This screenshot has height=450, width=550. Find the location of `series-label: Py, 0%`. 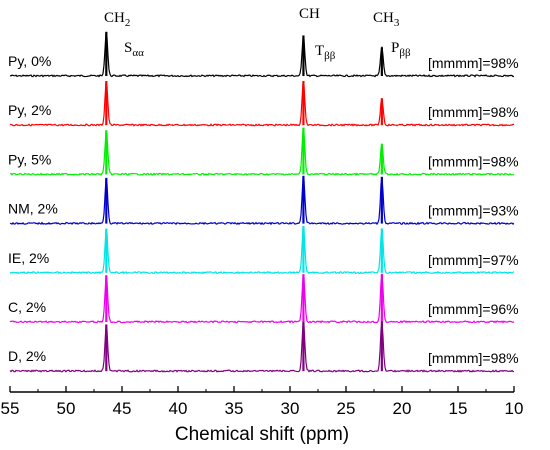

series-label: Py, 0% is located at coordinates (29, 61).